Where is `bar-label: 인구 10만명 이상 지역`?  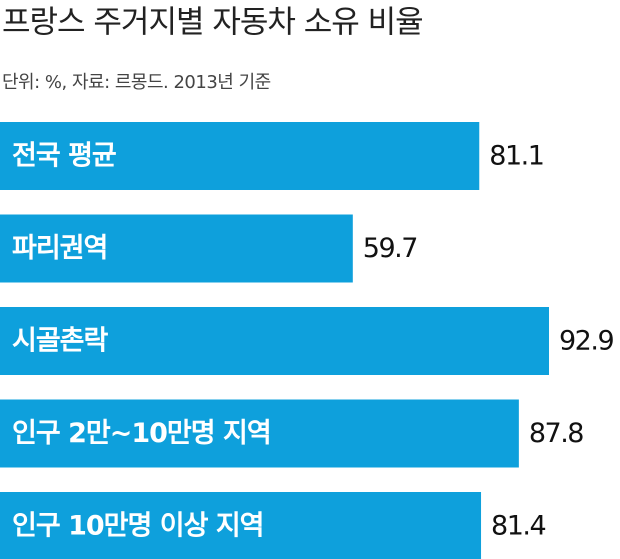 bar-label: 인구 10만명 이상 지역 is located at coordinates (138, 526).